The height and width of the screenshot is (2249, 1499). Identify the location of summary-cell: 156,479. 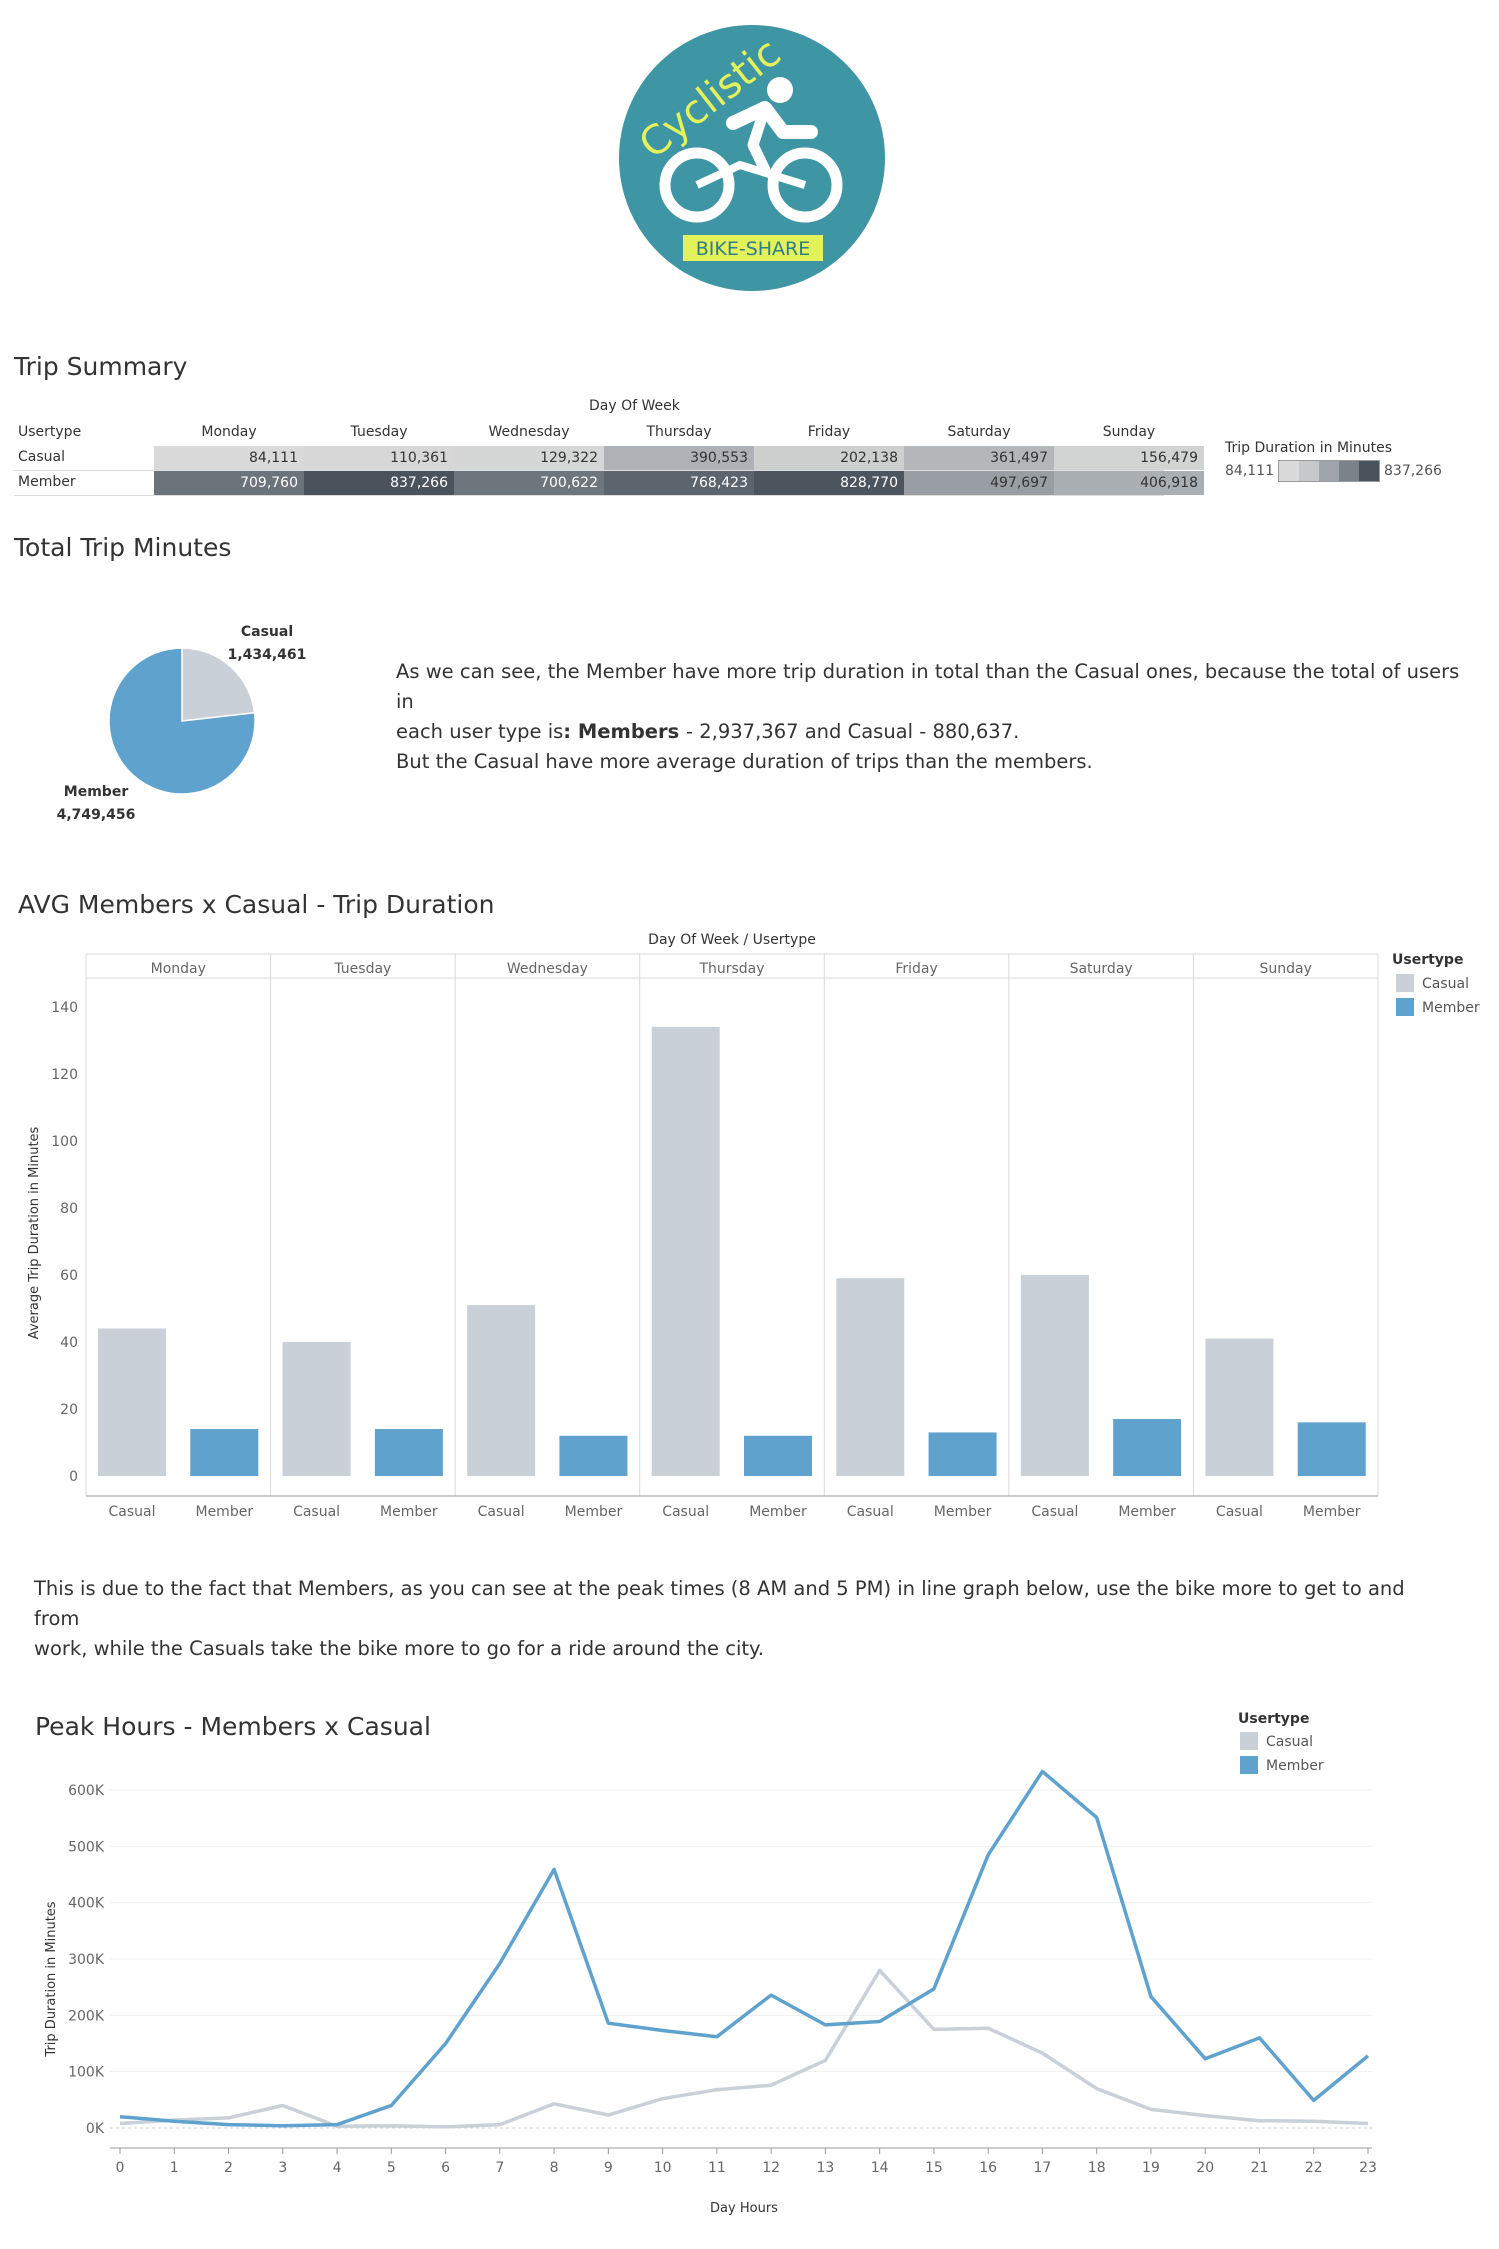
(1129, 458).